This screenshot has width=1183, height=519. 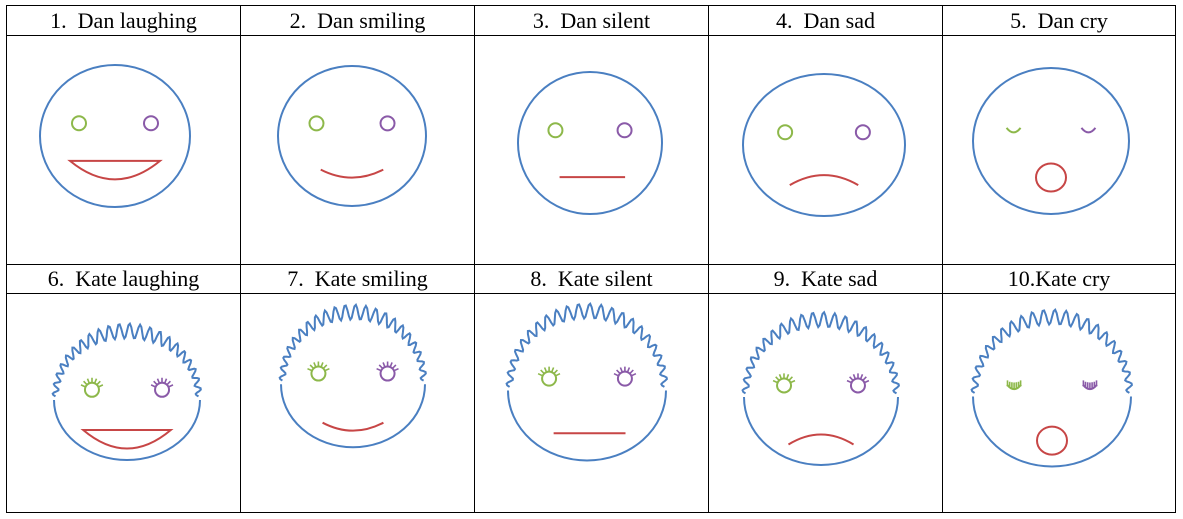 I want to click on label-dan-laughing: 1. Dan laughing, so click(x=123, y=20).